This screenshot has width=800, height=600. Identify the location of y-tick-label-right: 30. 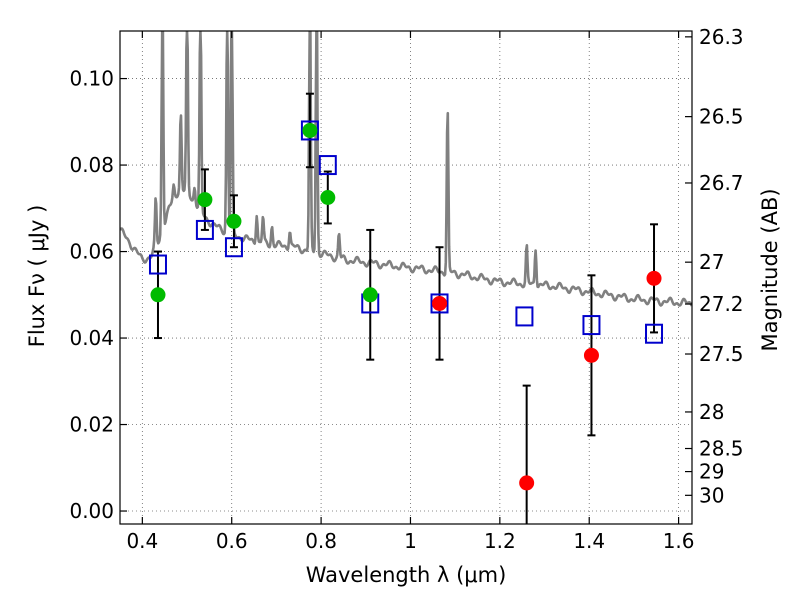
(711, 495).